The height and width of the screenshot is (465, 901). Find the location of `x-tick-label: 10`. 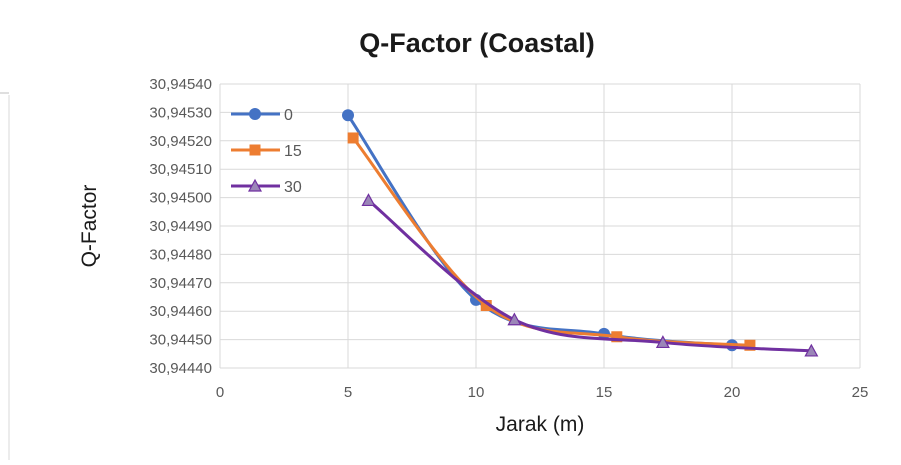

x-tick-label: 10 is located at coordinates (476, 392).